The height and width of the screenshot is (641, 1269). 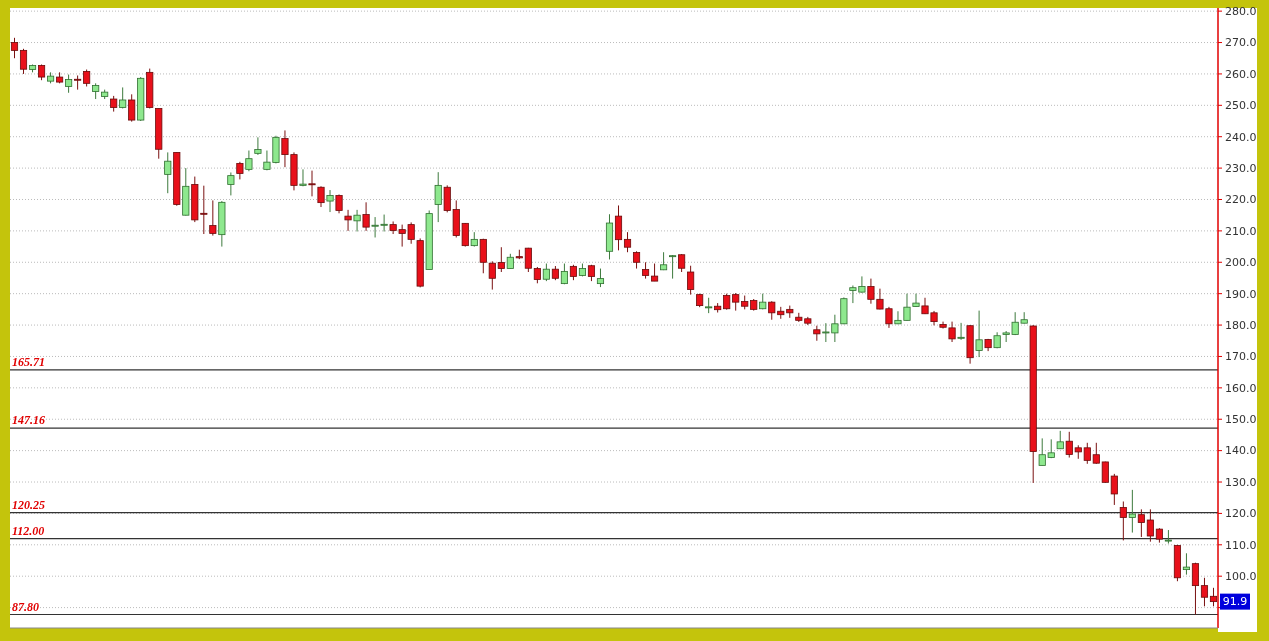 What do you see at coordinates (25, 606) in the screenshot?
I see `ref-line-label: 87.80` at bounding box center [25, 606].